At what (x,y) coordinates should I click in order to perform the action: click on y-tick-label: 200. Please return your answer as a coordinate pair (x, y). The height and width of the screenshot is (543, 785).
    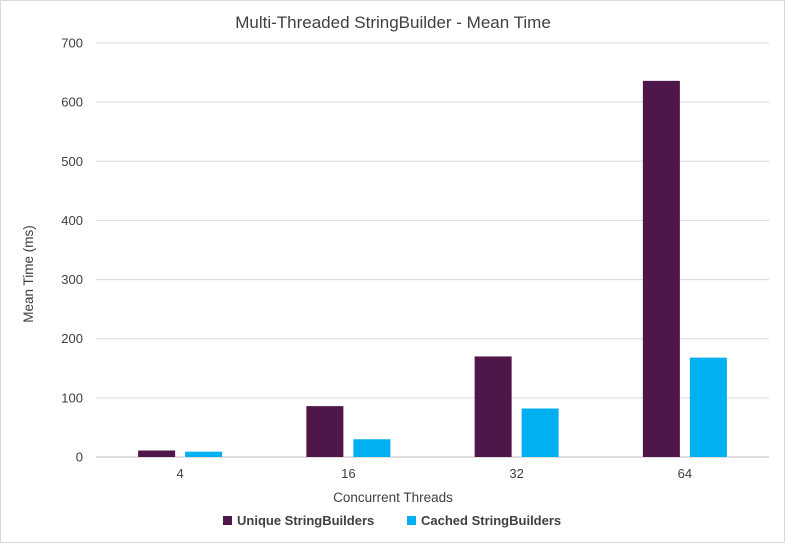
    Looking at the image, I should click on (72, 338).